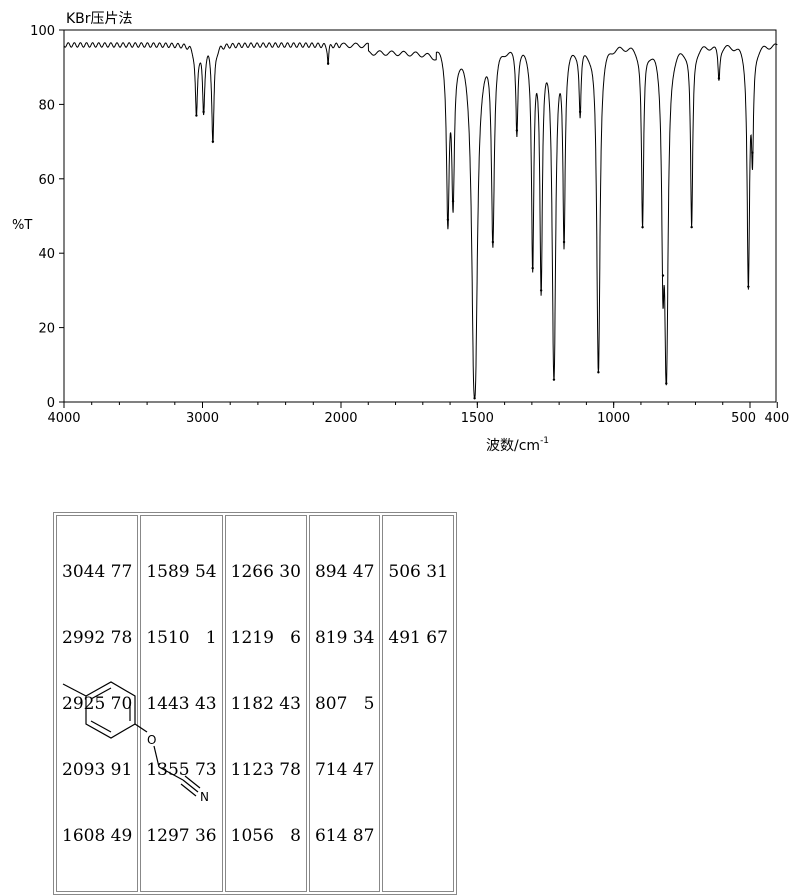 The width and height of the screenshot is (794, 895). Describe the element at coordinates (204, 797) in the screenshot. I see `nitrogen-atom: N` at that location.